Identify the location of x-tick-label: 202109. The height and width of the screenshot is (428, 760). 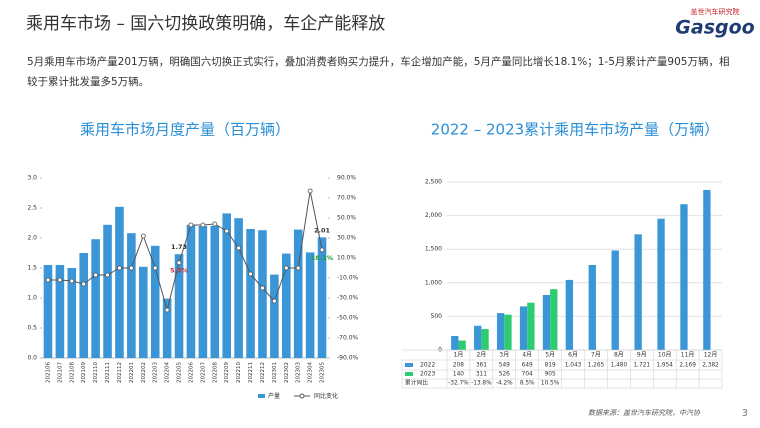
(84, 372).